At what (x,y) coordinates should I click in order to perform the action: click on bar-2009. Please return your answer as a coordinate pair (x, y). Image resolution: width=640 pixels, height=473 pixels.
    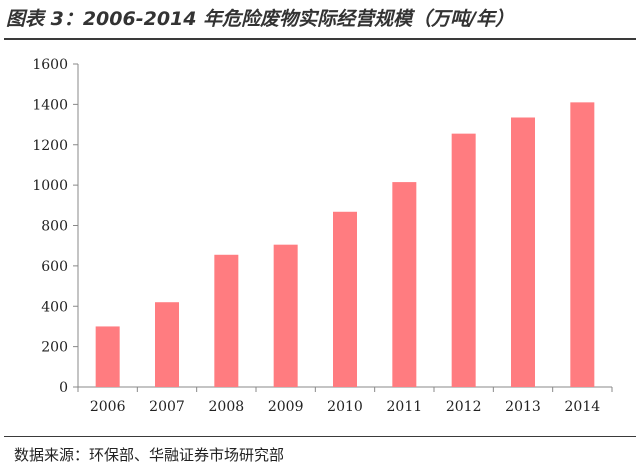
    Looking at the image, I should click on (285, 315).